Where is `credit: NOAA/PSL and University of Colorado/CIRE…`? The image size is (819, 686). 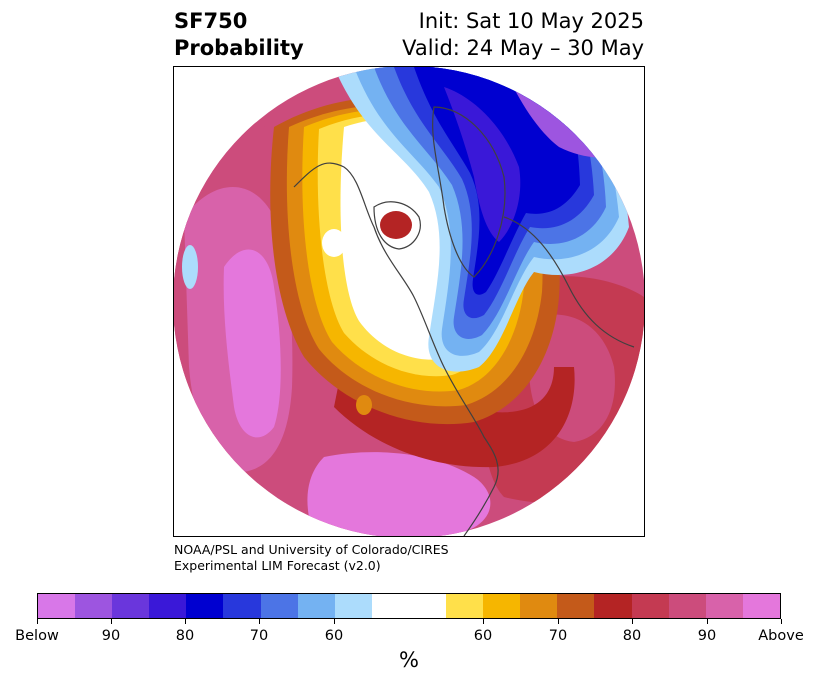
credit: NOAA/PSL and University of Colorado/CIRE… is located at coordinates (311, 558).